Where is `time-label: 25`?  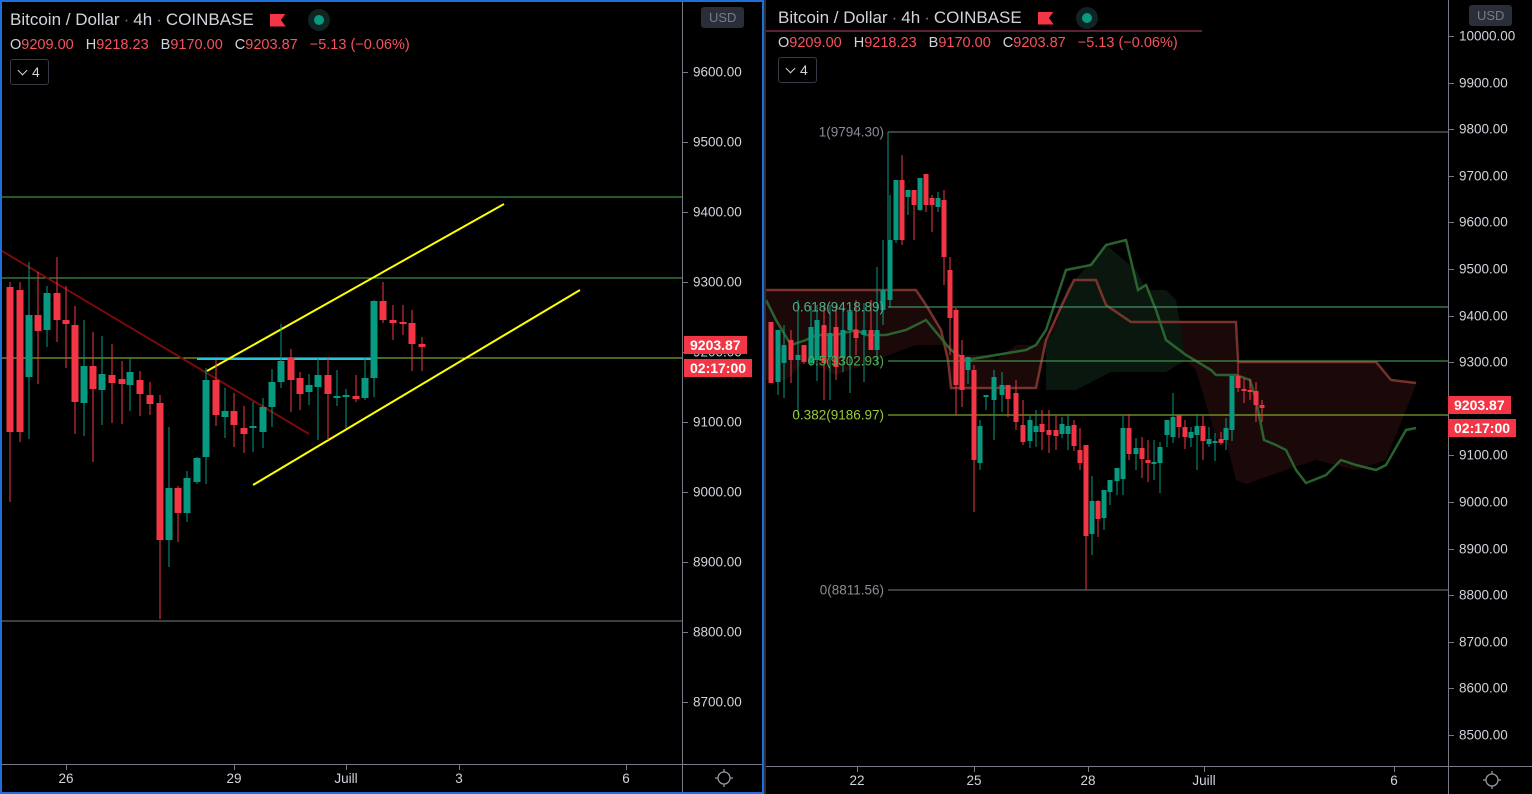 time-label: 25 is located at coordinates (974, 780).